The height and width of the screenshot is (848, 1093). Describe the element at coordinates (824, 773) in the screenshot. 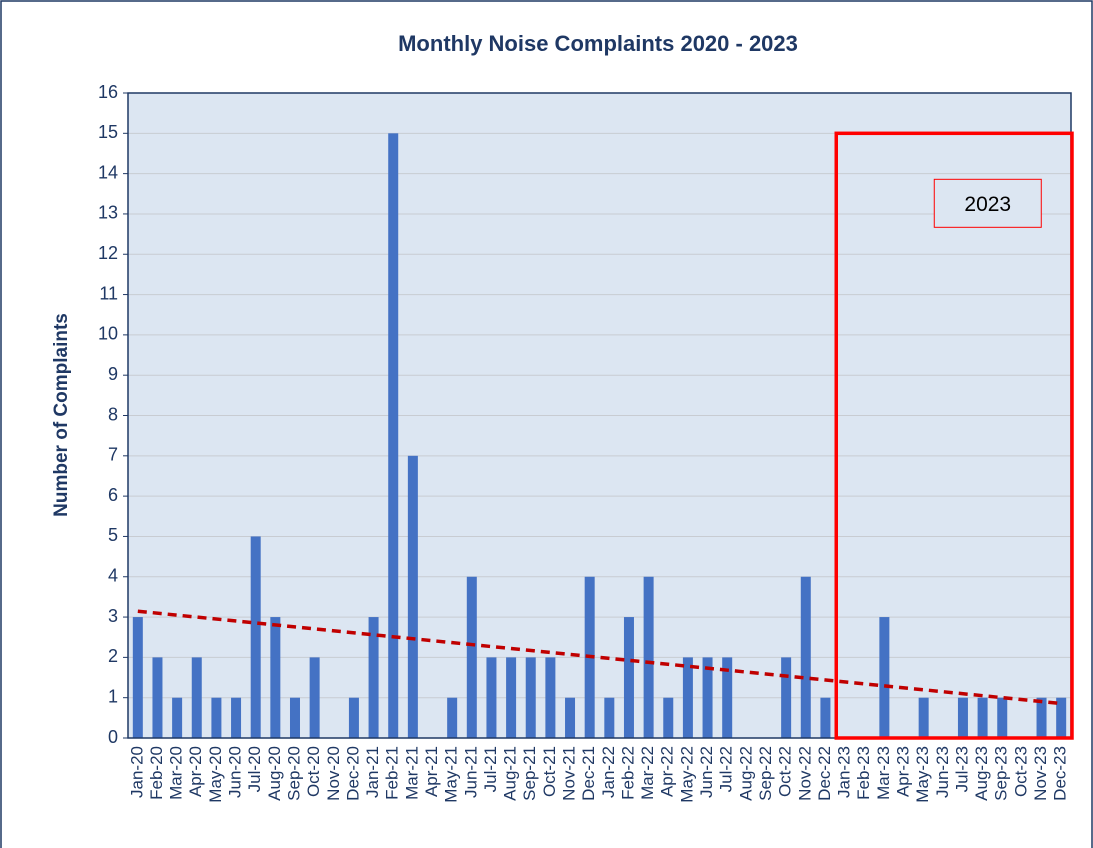

I see `x-tick-label: Dec-22` at that location.